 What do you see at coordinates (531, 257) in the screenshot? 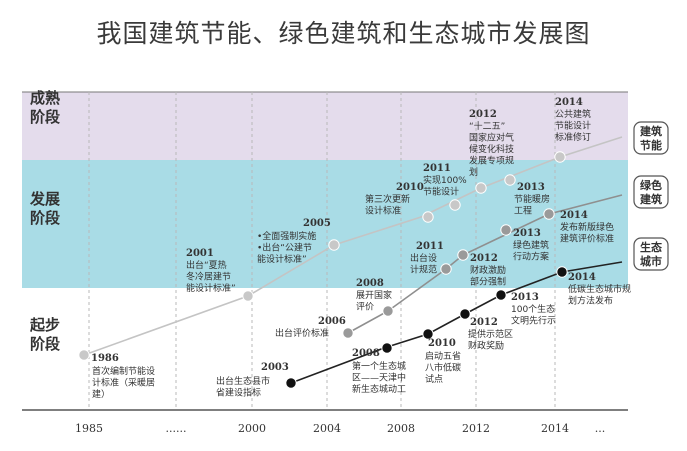
I see `event-text: 行动方案` at bounding box center [531, 257].